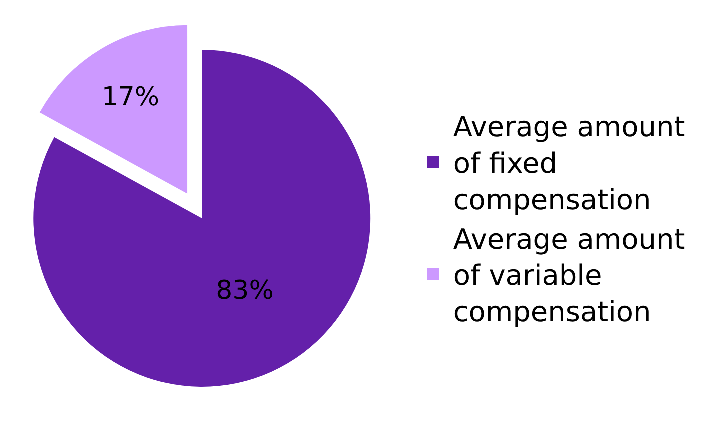 Image resolution: width=714 pixels, height=437 pixels. Describe the element at coordinates (569, 275) in the screenshot. I see `legend-label: Average amount of variable compensation` at that location.